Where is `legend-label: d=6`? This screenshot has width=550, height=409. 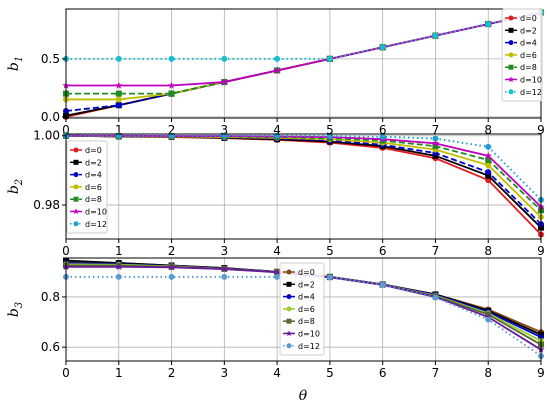
legend-label: d=6 is located at coordinates (306, 309).